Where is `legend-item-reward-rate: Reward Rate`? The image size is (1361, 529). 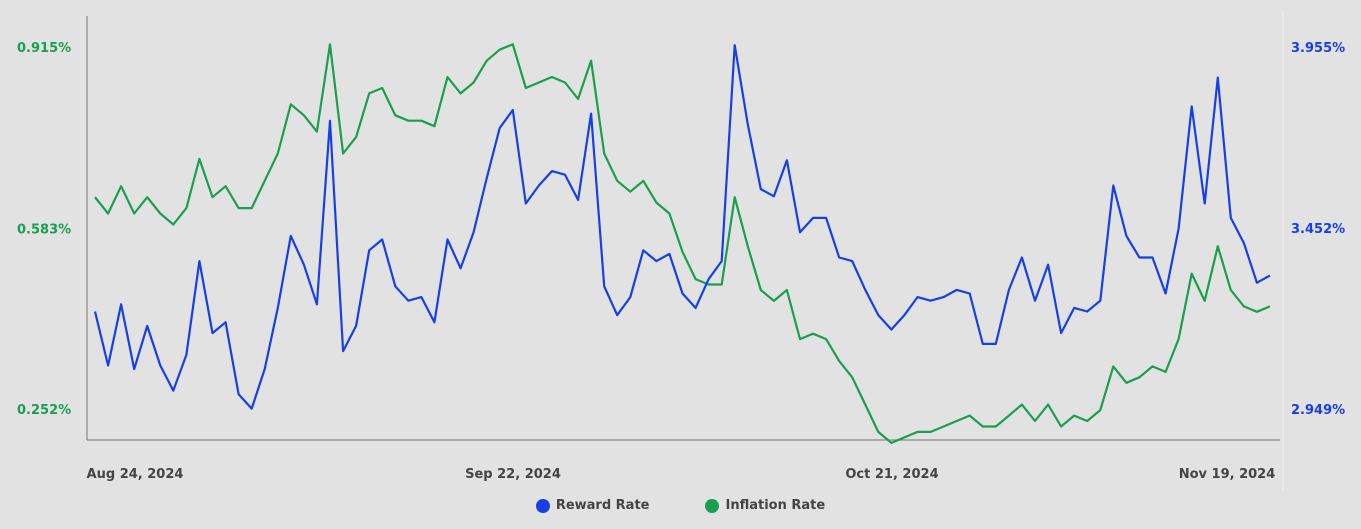
legend-item-reward-rate: Reward Rate is located at coordinates (592, 505).